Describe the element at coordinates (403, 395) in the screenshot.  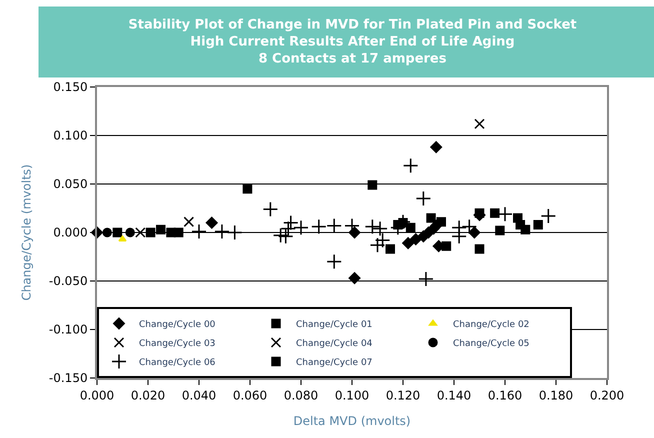
I see `x-tick-label: 0.120` at that location.